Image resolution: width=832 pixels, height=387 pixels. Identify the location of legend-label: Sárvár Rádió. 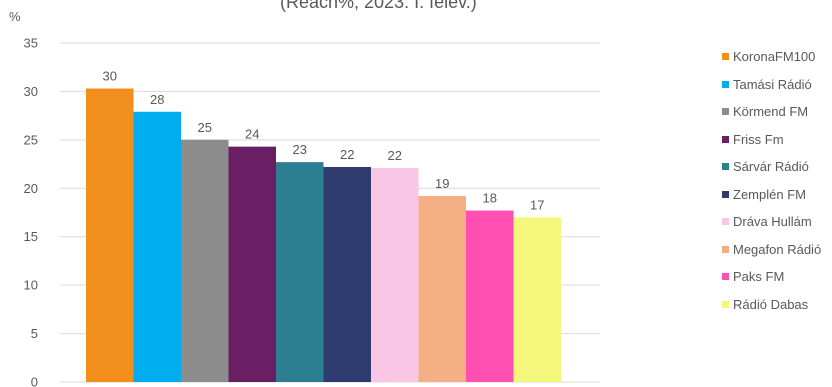
(771, 167).